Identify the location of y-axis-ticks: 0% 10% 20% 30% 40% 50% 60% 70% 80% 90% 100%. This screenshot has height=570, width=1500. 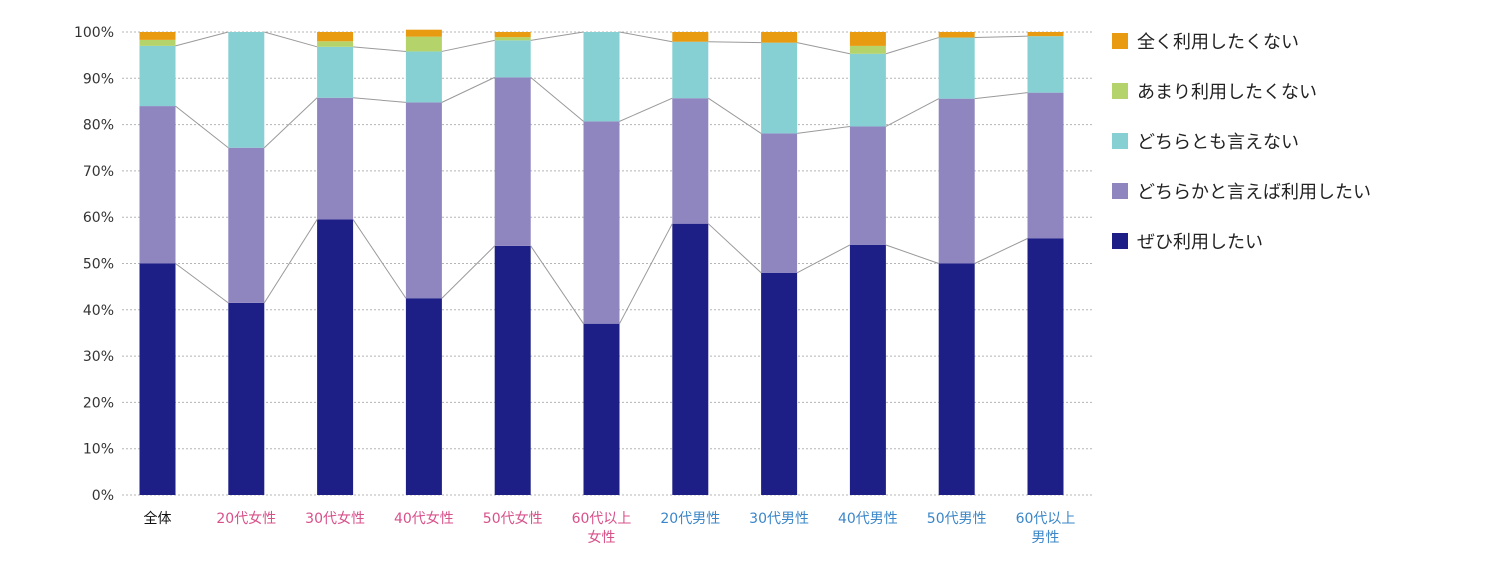
(94, 264).